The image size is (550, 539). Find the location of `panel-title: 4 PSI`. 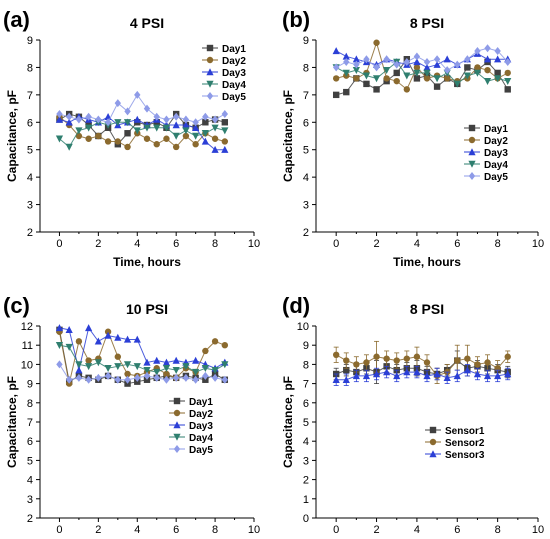

panel-title: 4 PSI is located at coordinates (147, 23).